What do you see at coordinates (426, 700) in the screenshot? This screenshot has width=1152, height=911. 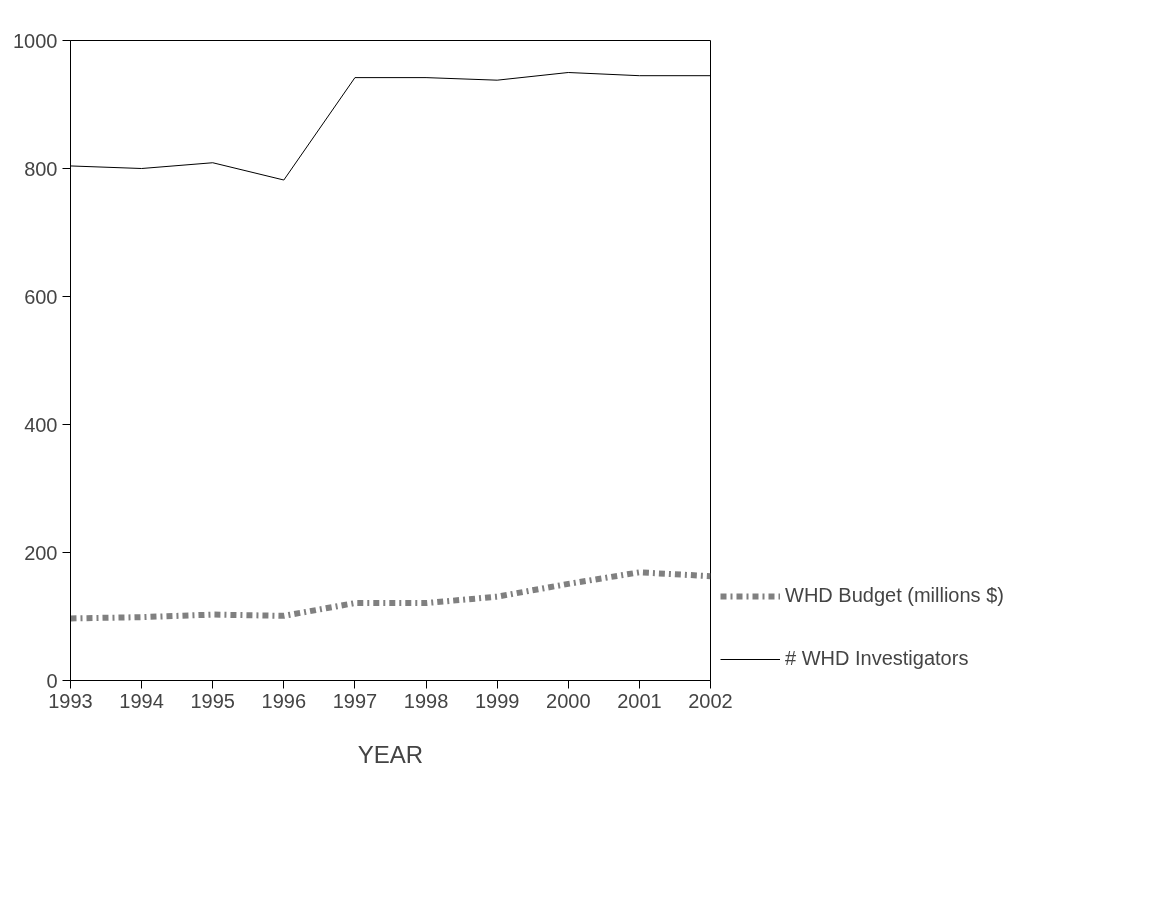 I see `x-tick-label: 1998` at bounding box center [426, 700].